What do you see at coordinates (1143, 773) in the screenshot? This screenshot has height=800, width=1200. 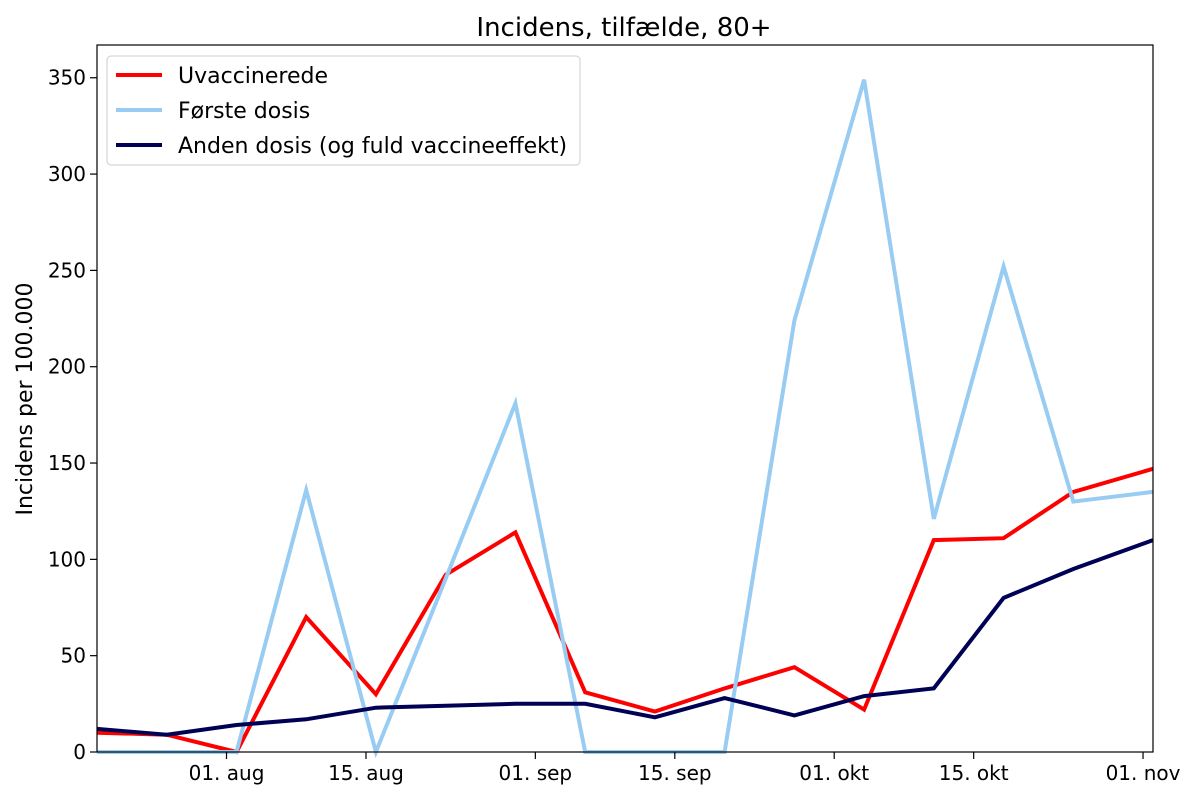 I see `x-tick-label: 01. nov` at bounding box center [1143, 773].